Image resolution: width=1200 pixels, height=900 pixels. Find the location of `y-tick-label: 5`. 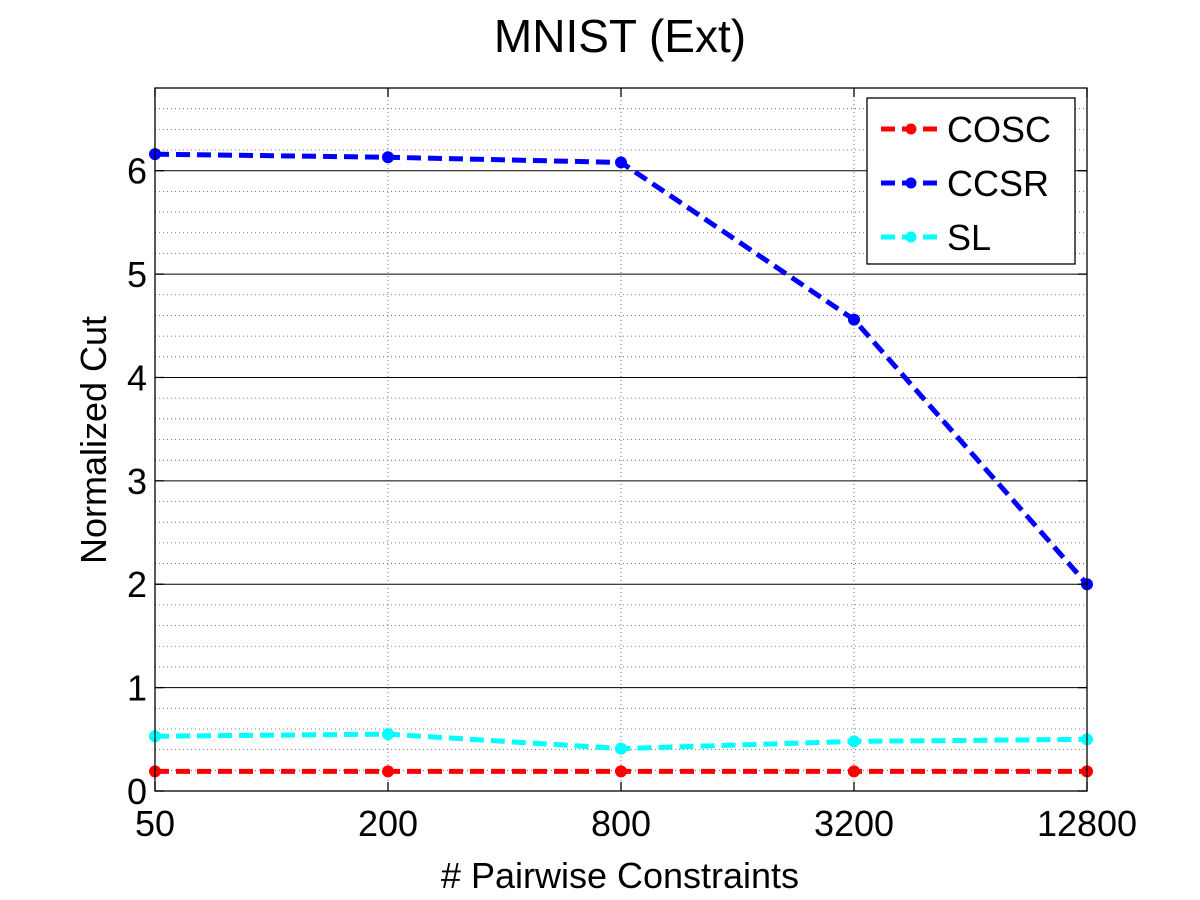

y-tick-label: 5 is located at coordinates (137, 274).